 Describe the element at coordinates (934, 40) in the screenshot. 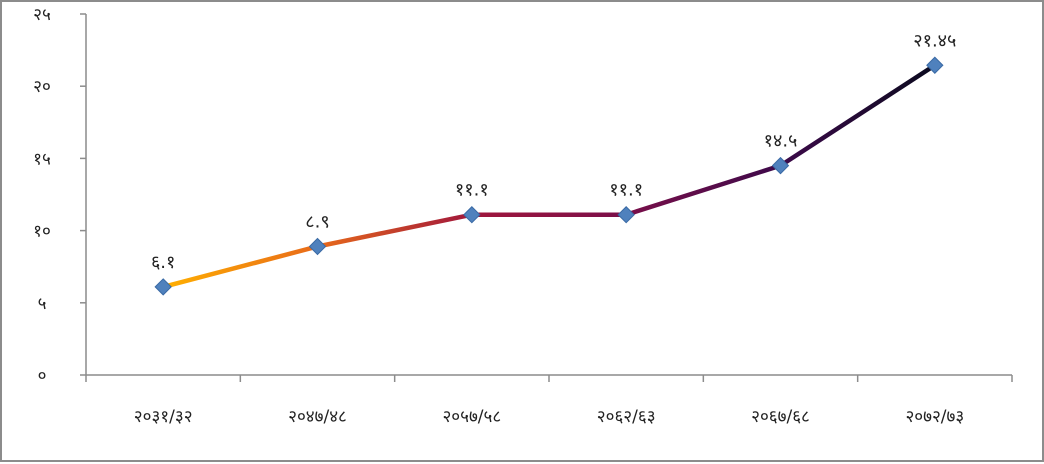

I see `data-label: २१.४५` at that location.